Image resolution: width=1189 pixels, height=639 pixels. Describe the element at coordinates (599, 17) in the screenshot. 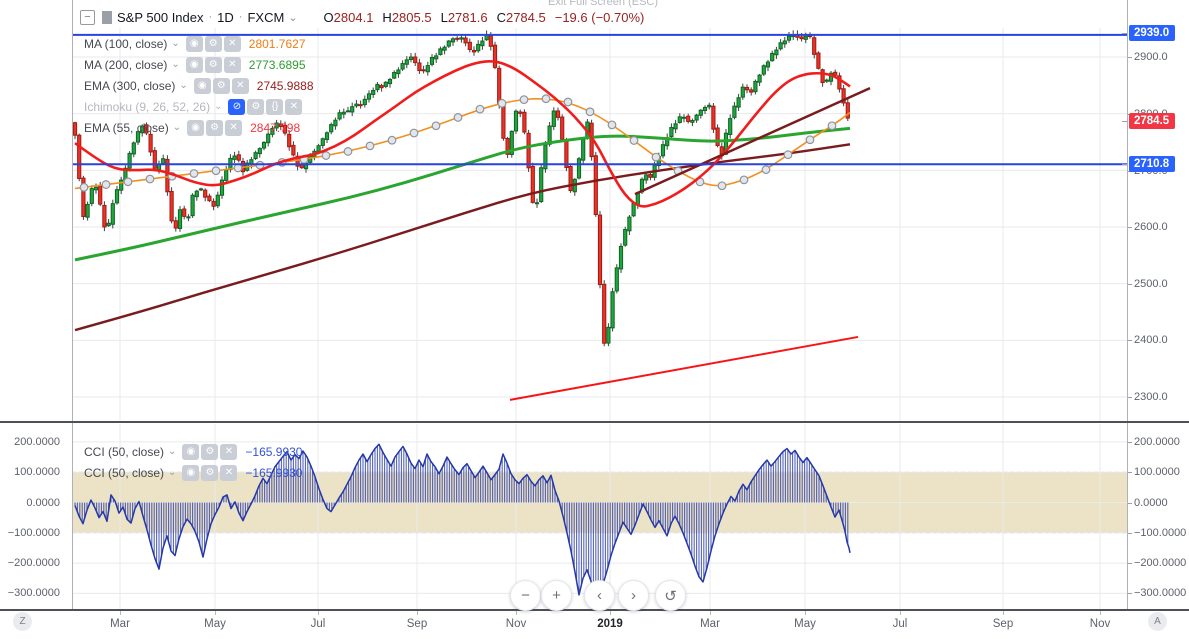

I see `change-value: −19.6 (−0.70%)` at that location.